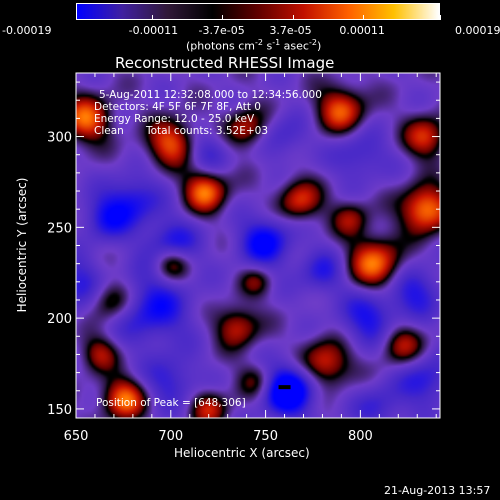 The width and height of the screenshot is (500, 500). I want to click on annotation-peak-position: Position of Peak = [648,306], so click(171, 403).